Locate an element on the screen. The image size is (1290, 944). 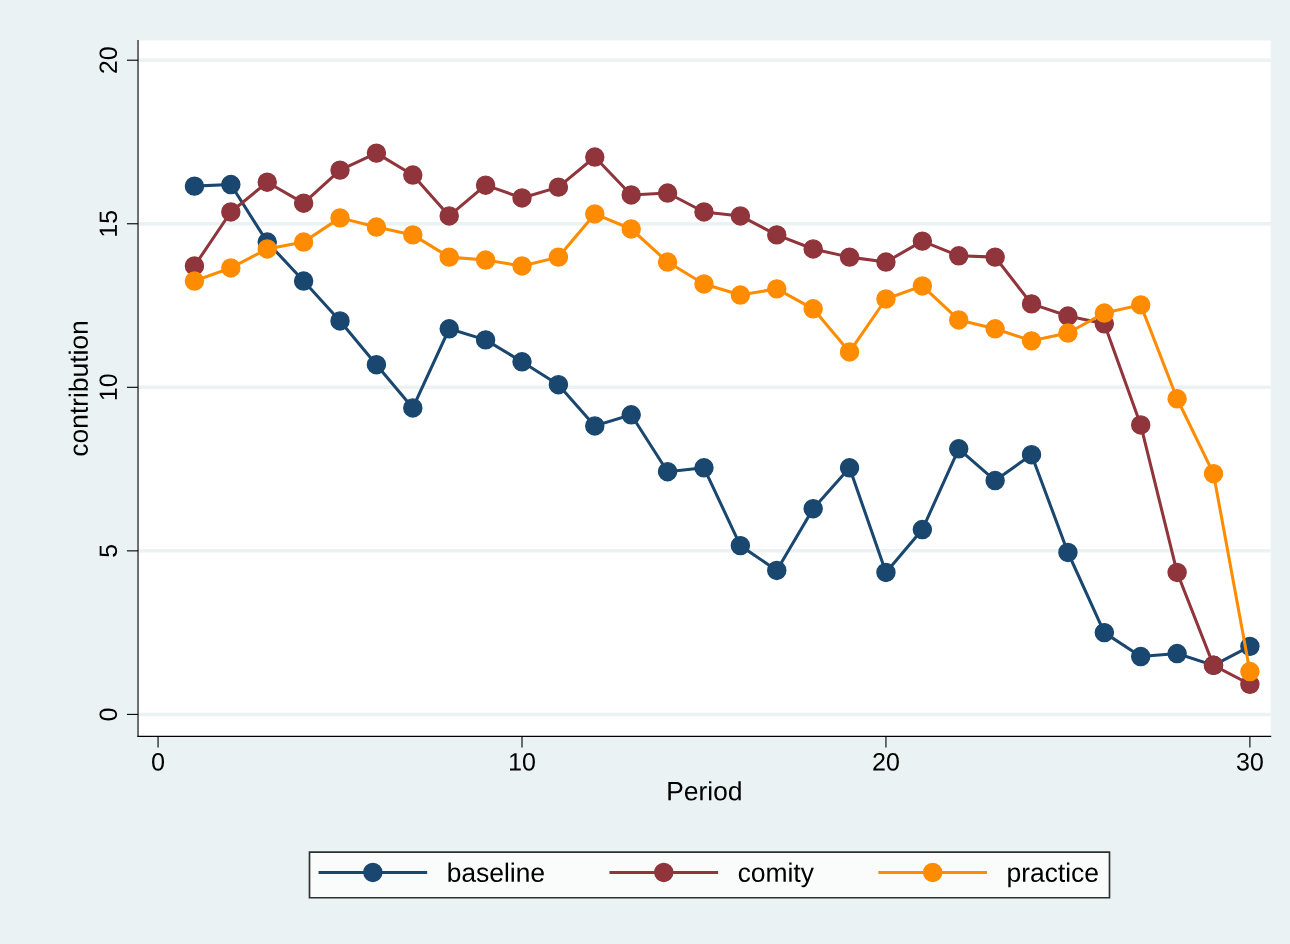
x-tick-label: 20 is located at coordinates (886, 761).